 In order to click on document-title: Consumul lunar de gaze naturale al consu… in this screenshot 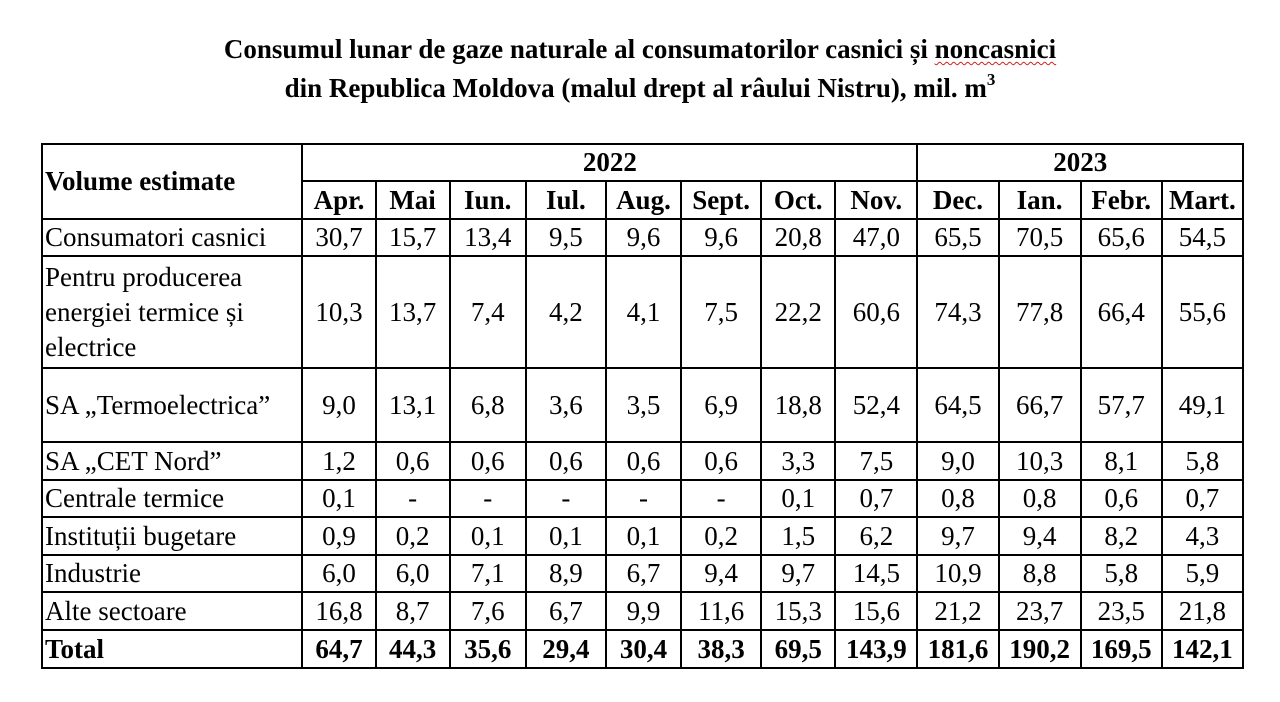, I will do `click(640, 69)`.